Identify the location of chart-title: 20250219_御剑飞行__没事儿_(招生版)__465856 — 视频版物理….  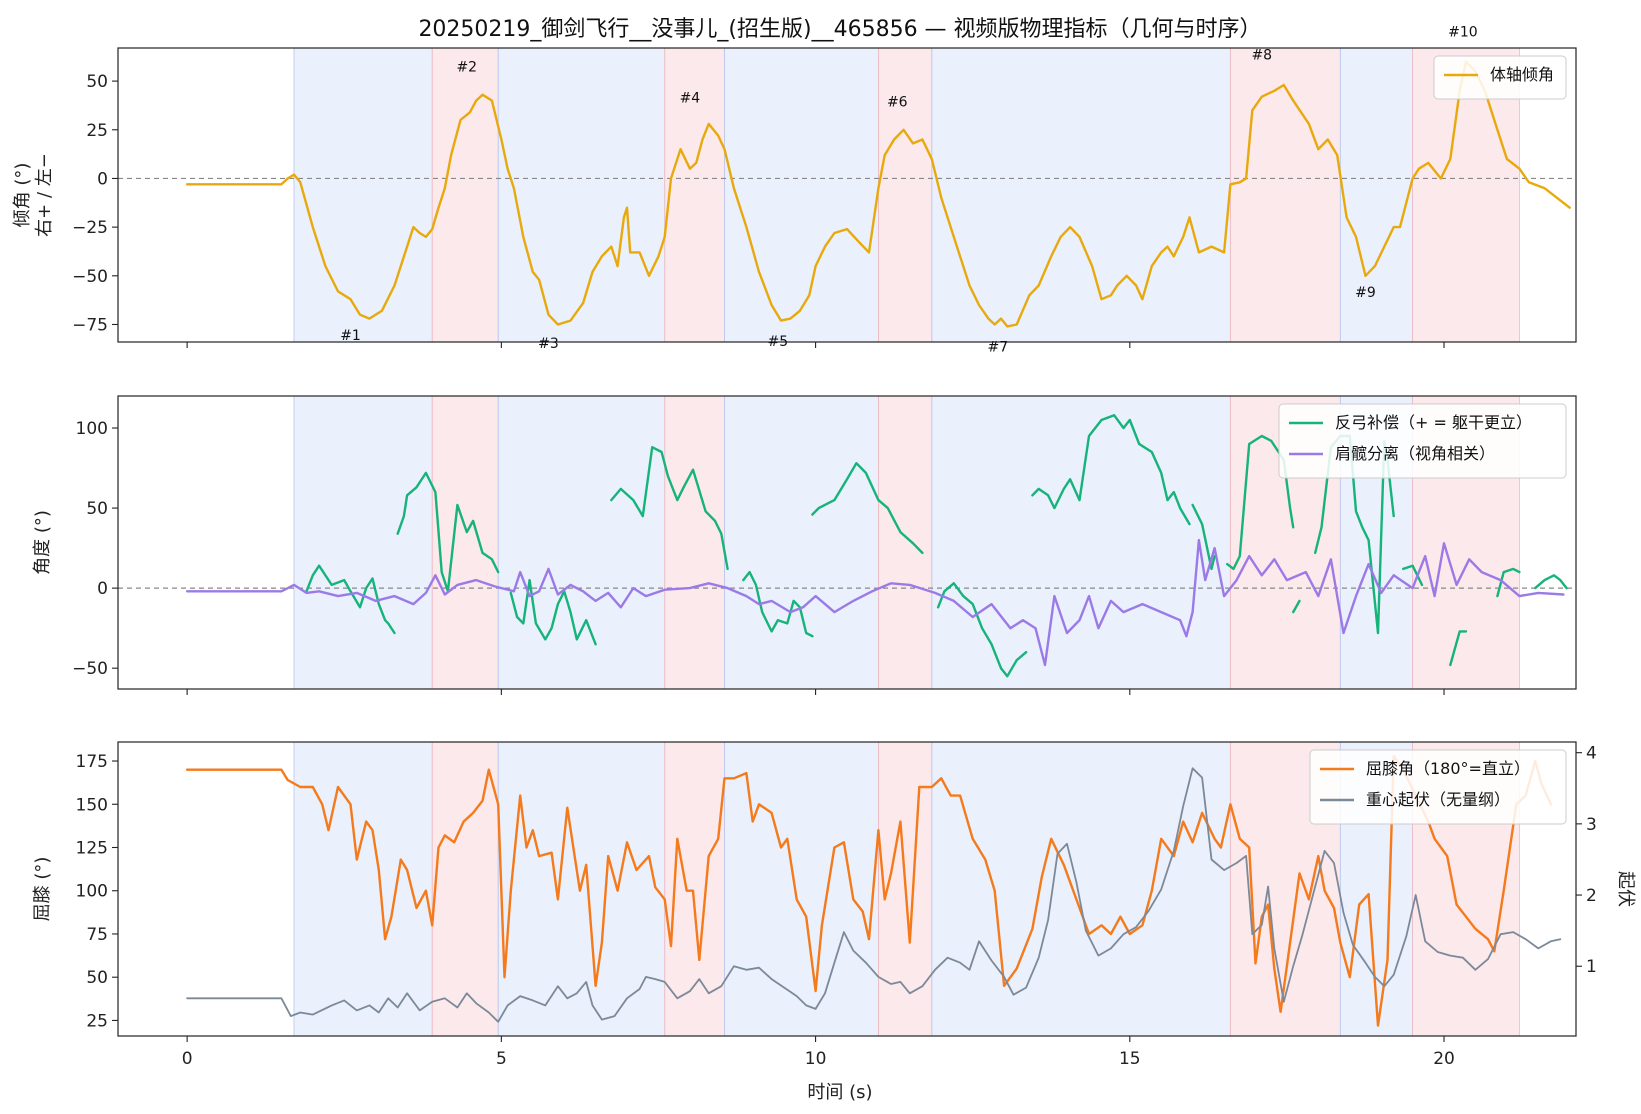
(839, 29).